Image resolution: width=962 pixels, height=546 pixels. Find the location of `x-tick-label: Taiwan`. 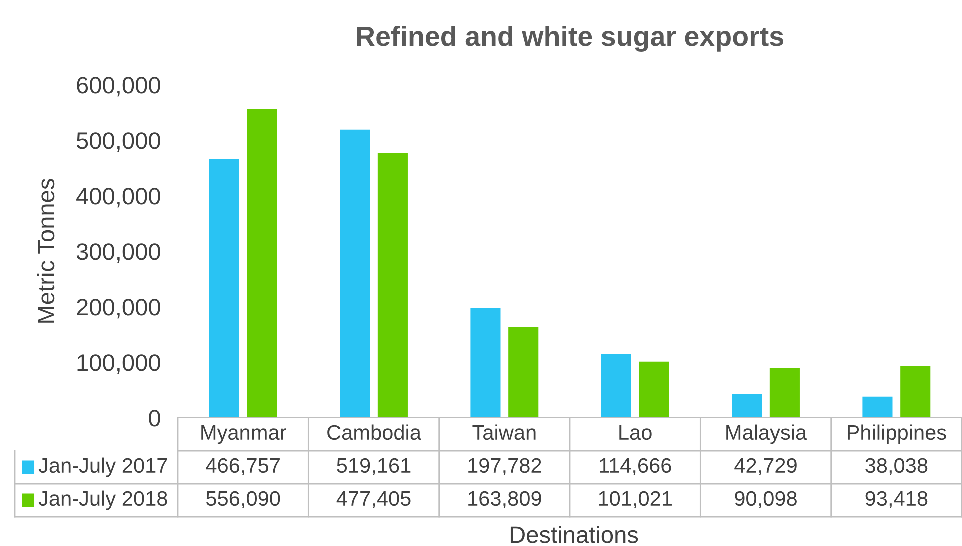

x-tick-label: Taiwan is located at coordinates (504, 432).